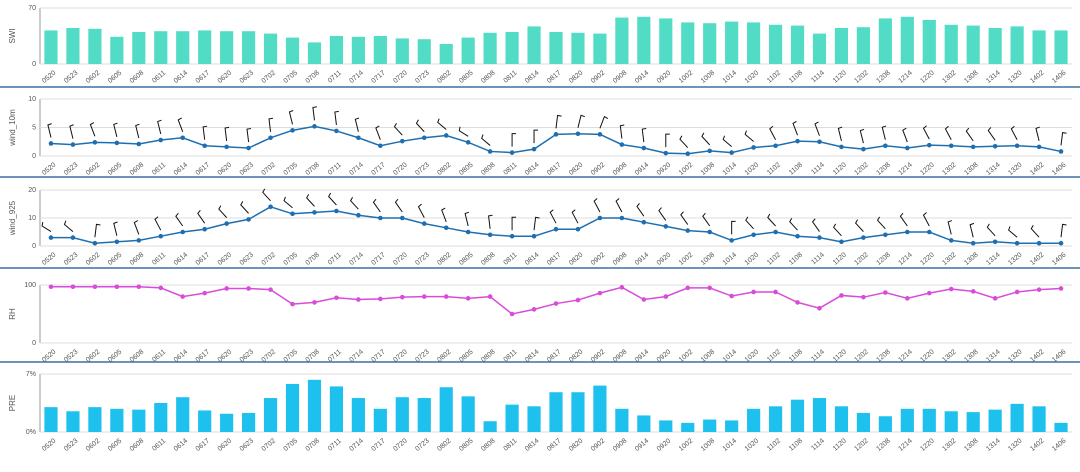  Describe the element at coordinates (905, 259) in the screenshot. I see `x-tick-label: 1214` at that location.